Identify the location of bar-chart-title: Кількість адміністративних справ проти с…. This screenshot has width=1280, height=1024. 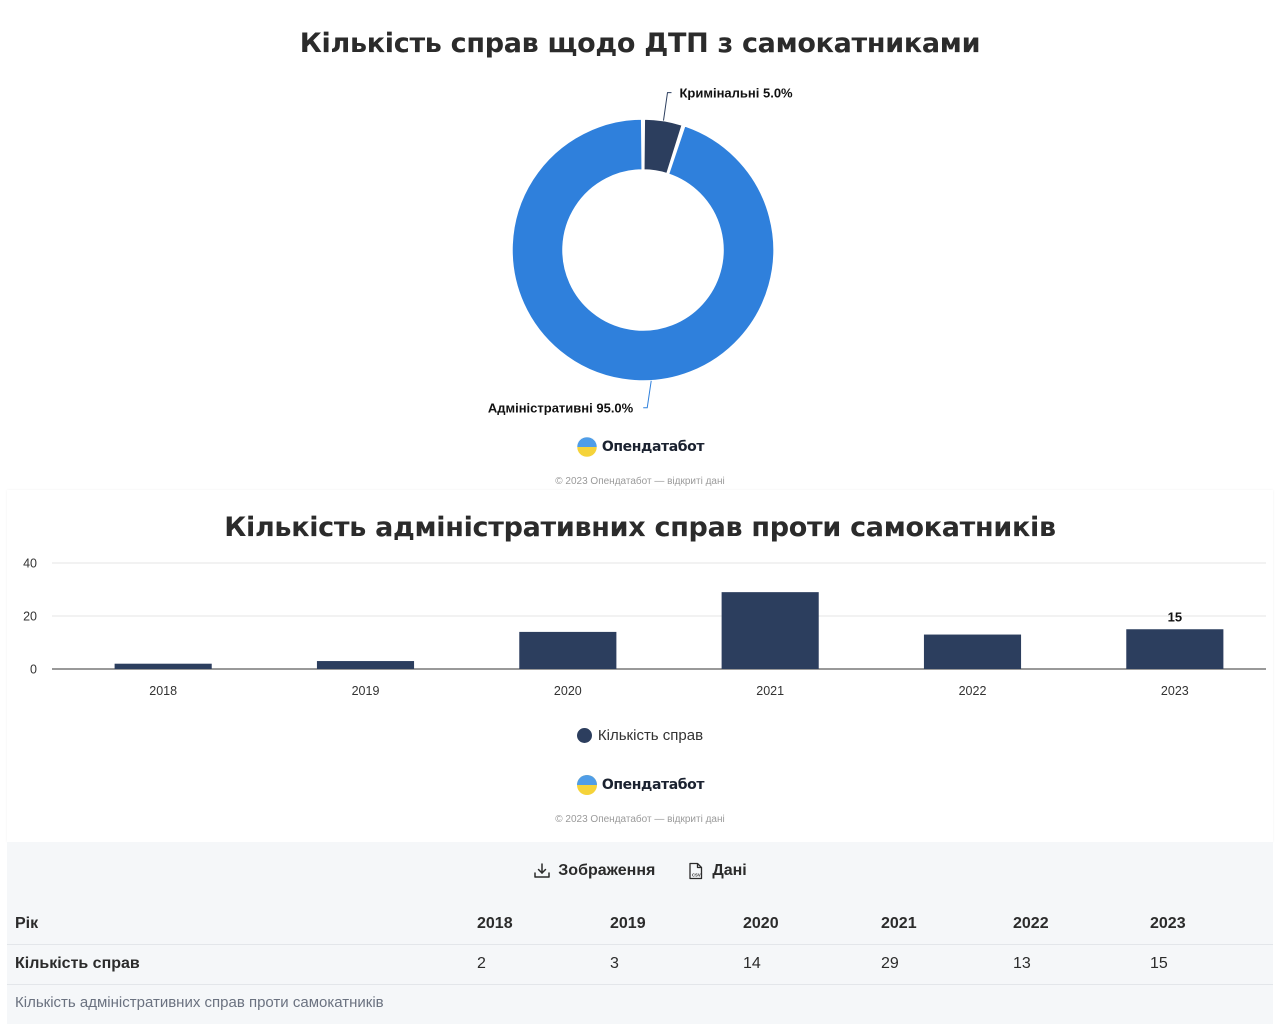
(640, 527).